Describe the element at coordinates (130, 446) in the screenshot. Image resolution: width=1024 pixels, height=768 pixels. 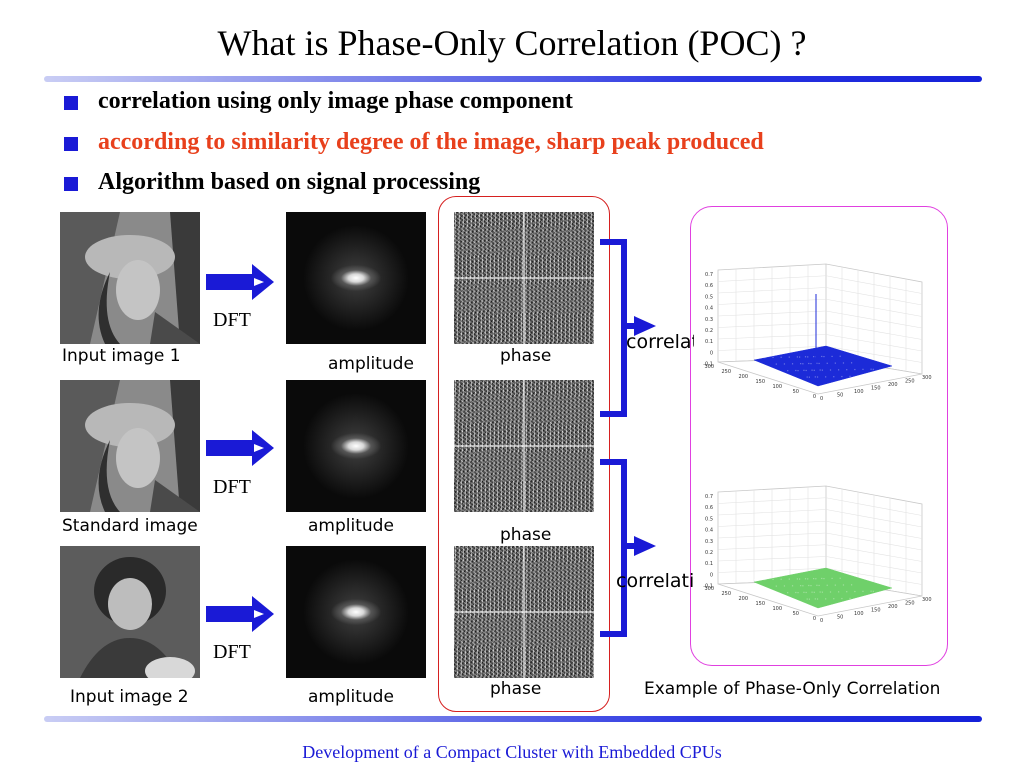
I see `standard-image` at that location.